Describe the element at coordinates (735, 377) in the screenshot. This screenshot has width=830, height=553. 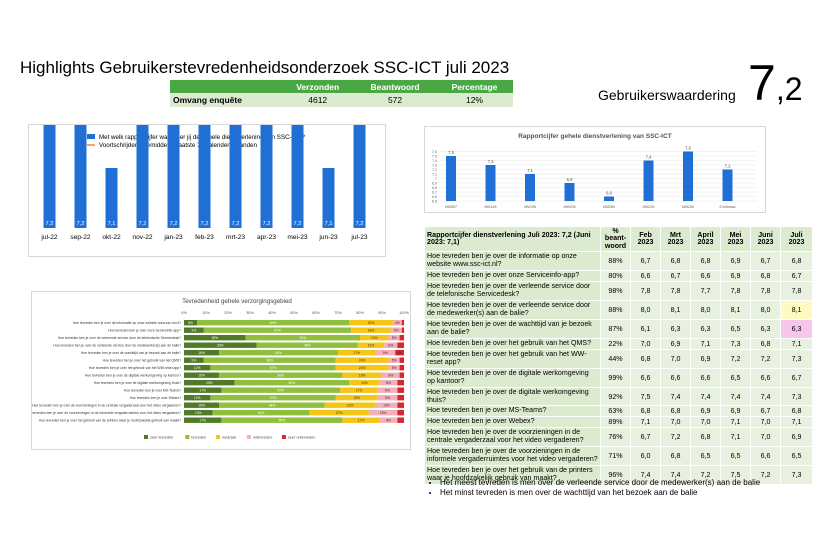
I see `ratings-value: 6,5` at that location.